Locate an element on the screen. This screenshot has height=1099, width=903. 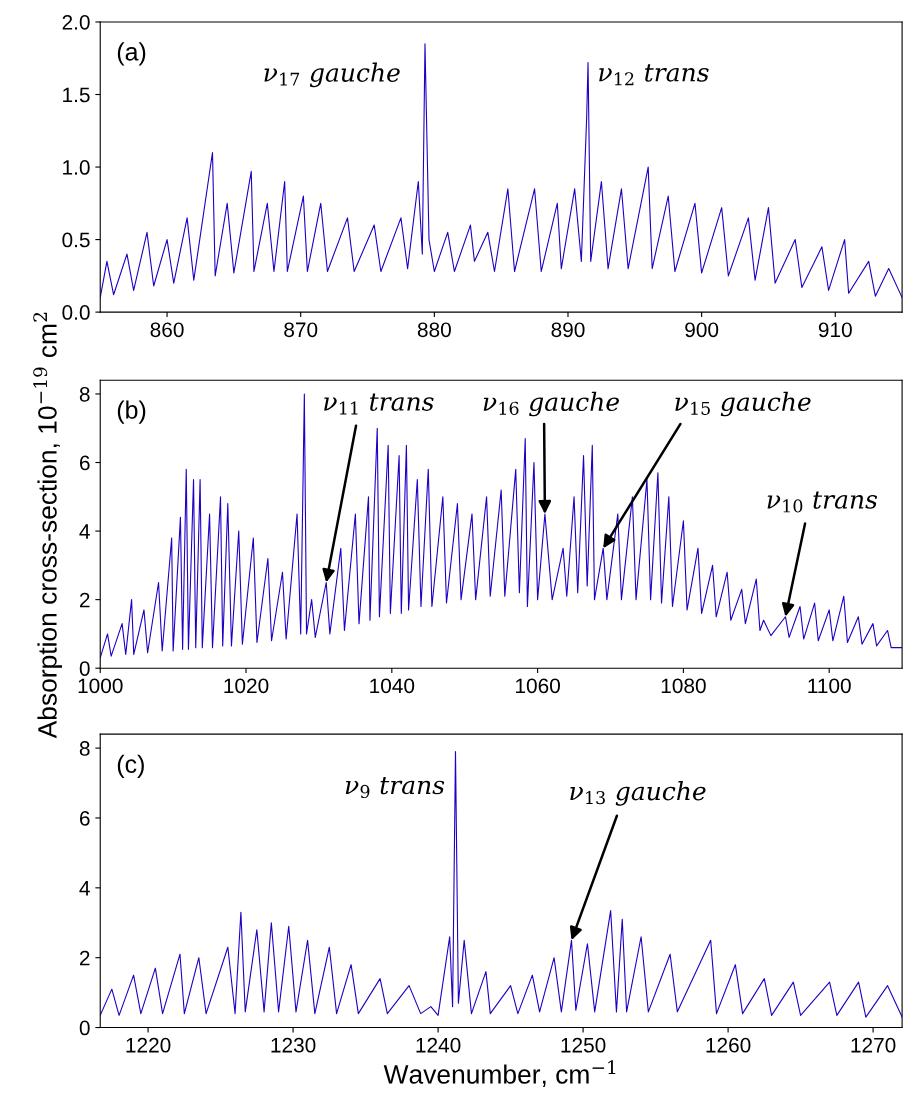
annotation: ν$_{17}$ gauche is located at coordinates (332, 75).